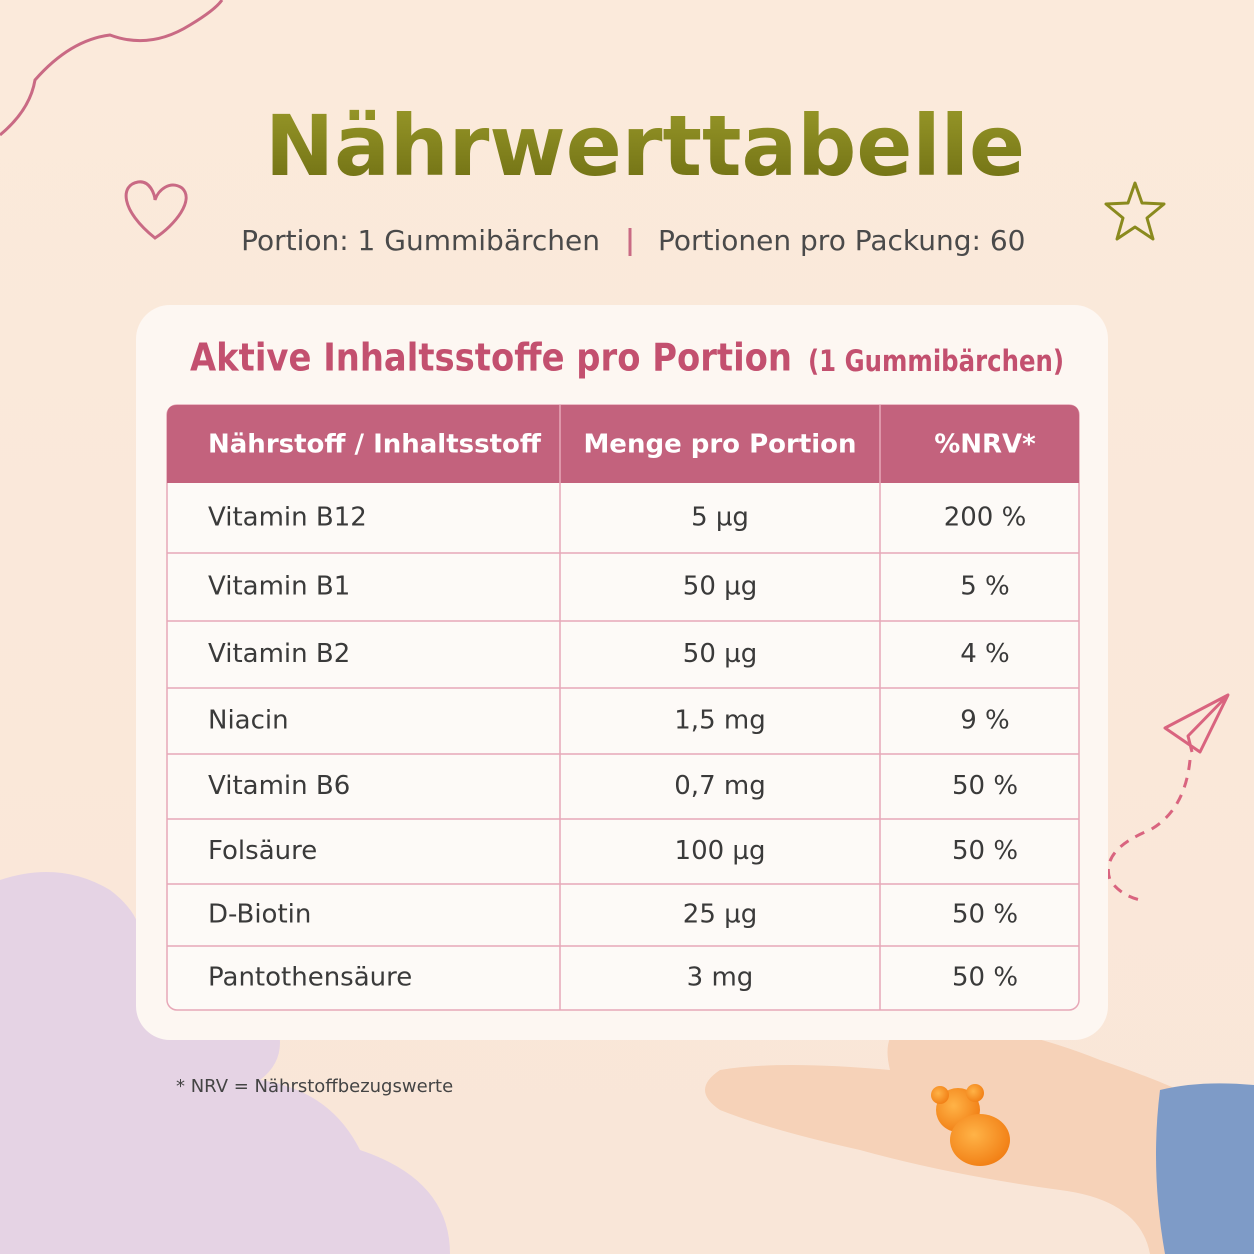 The image size is (1254, 1254). I want to click on servings-per-pack: Portionen pro Packung: 60, so click(842, 240).